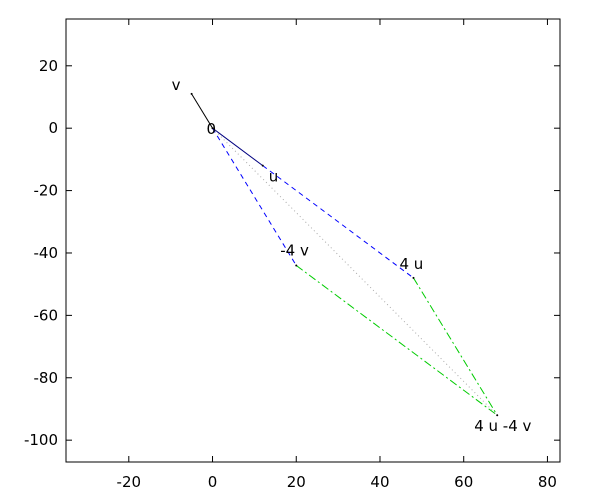  Describe the element at coordinates (53, 128) in the screenshot. I see `y-tick-label: 0` at that location.